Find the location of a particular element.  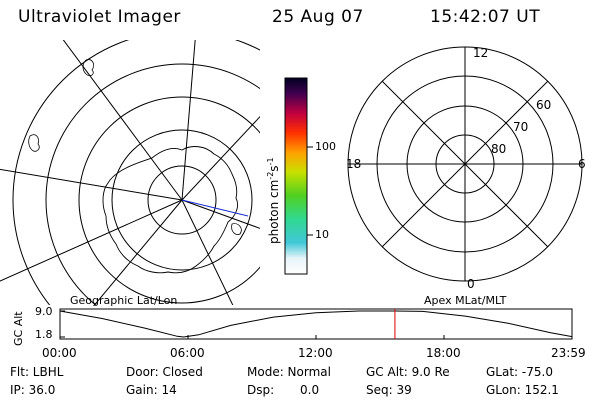

gc-alt-status: GC Alt: 9.0 Re is located at coordinates (408, 372).